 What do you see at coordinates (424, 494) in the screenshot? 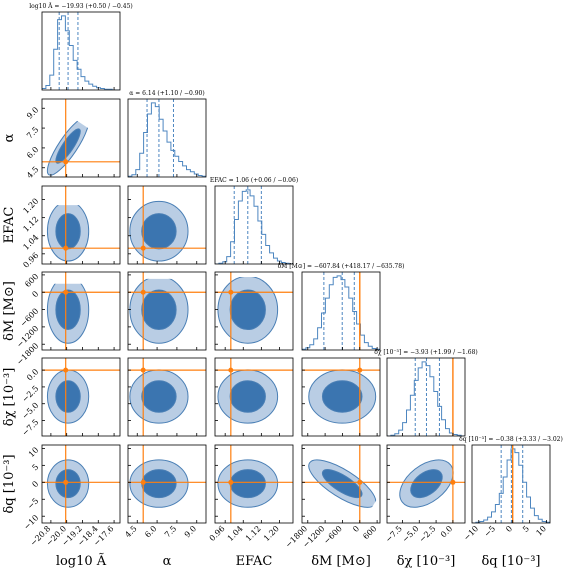
I see `panel-dq-vs-dchi: −7.5−5.0−2.5 0.0` at bounding box center [424, 494].